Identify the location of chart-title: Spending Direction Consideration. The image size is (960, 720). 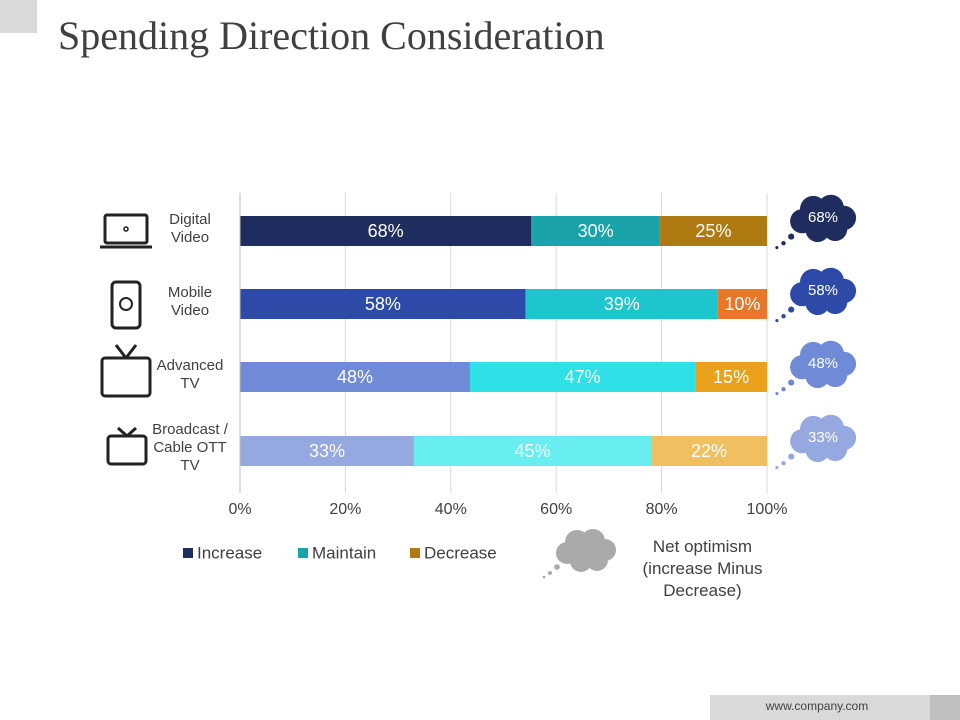
(331, 35).